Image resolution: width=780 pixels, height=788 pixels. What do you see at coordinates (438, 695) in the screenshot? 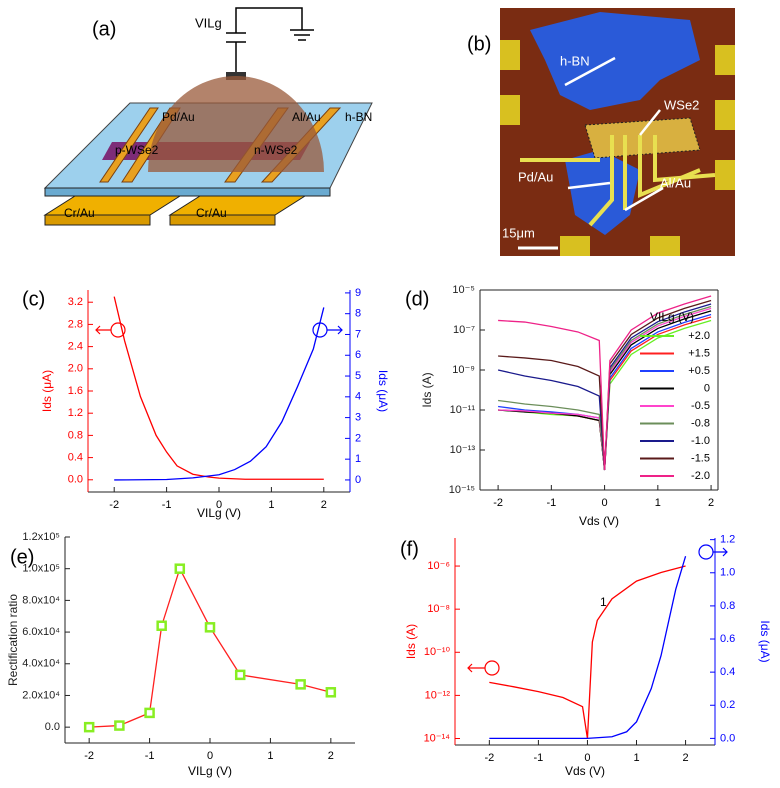
I see `y-tick-label: 10⁻¹²` at bounding box center [438, 695].